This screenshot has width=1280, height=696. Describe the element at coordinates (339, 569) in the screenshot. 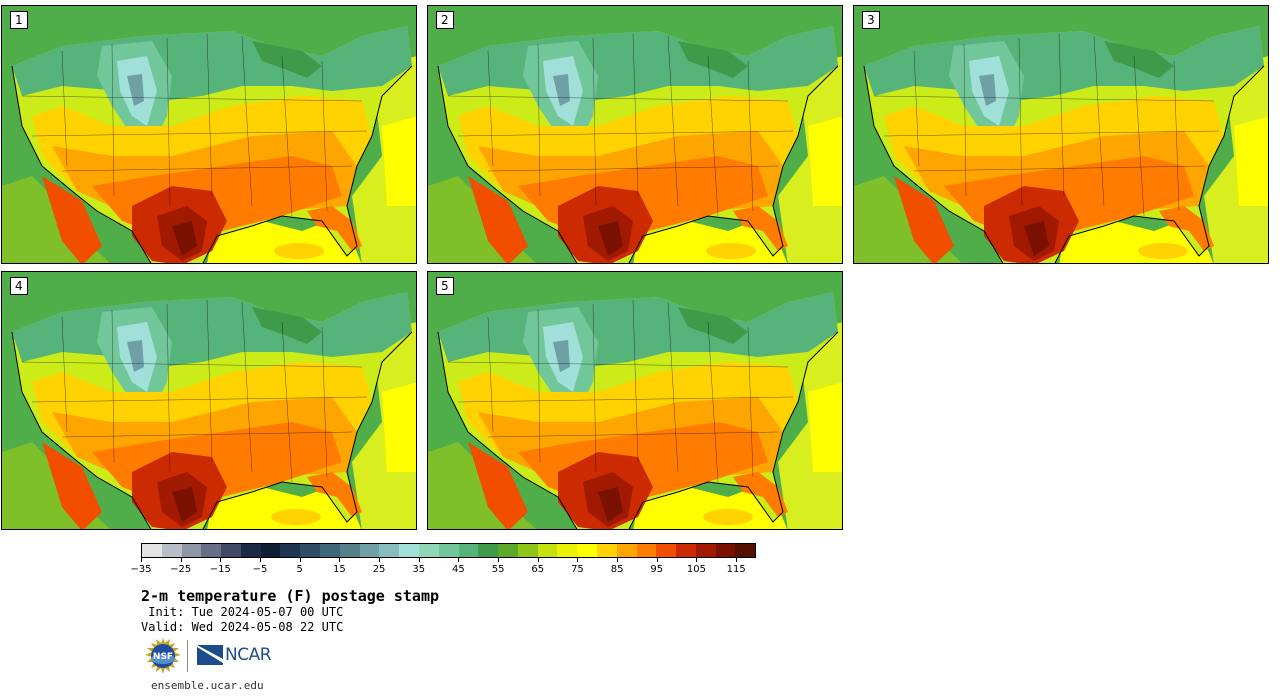

I see `colorbar-tick-label: 15` at that location.